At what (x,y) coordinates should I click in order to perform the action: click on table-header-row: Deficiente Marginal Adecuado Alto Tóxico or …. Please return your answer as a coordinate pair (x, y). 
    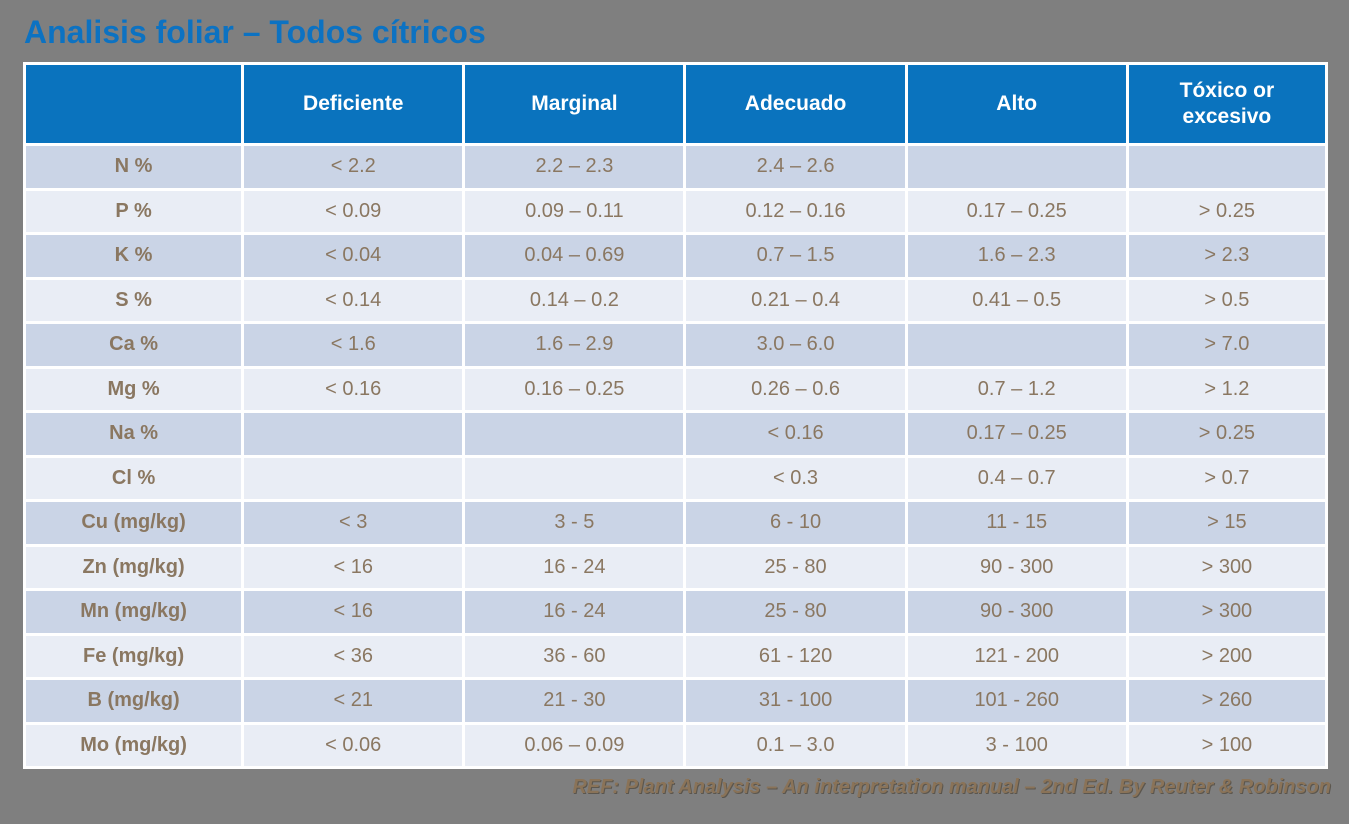
    Looking at the image, I should click on (675, 104).